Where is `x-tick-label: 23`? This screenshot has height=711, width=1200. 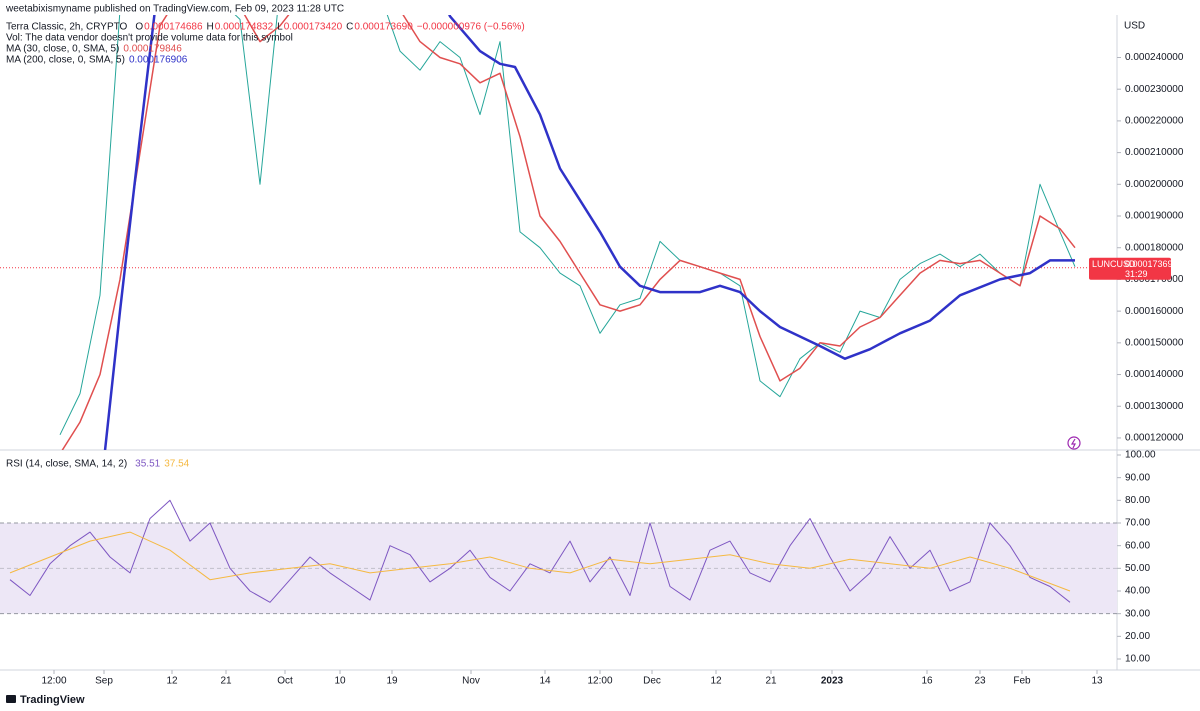
x-tick-label: 23 is located at coordinates (980, 681).